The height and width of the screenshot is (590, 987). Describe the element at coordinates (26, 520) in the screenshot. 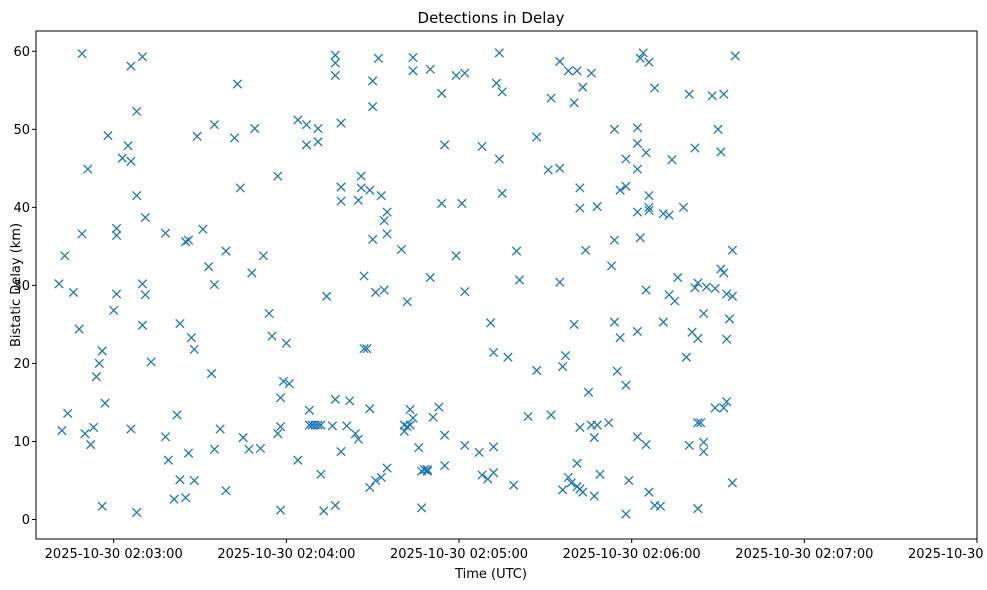

I see `y-tick-label: 0` at that location.